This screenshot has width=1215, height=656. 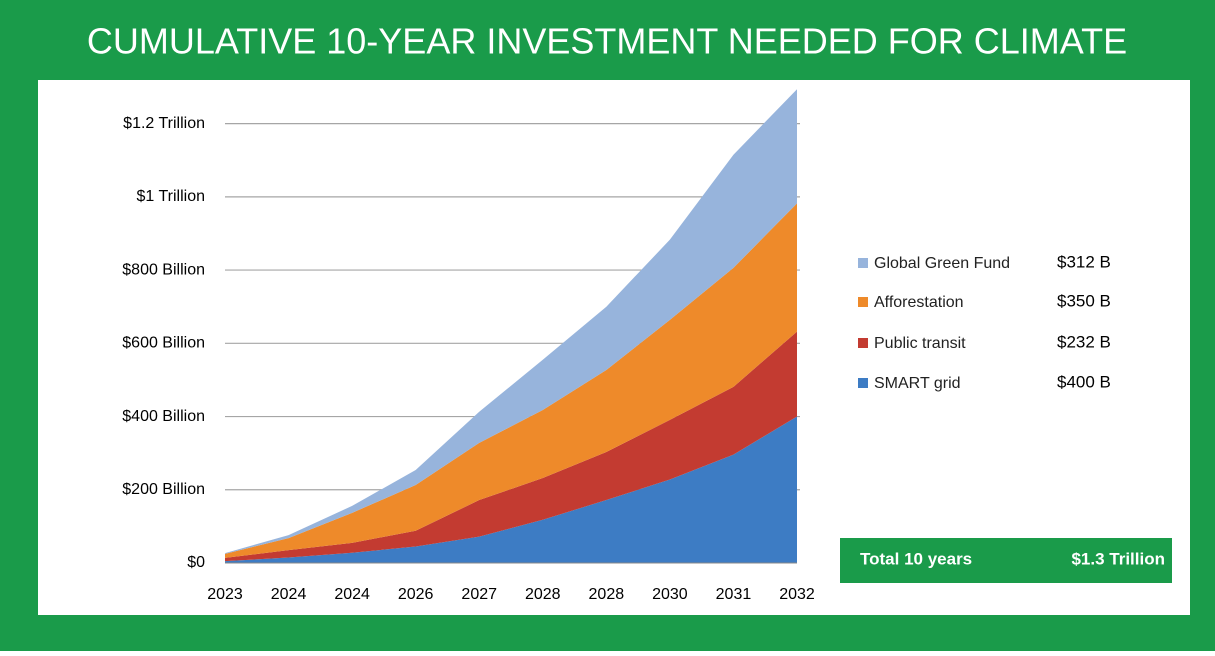 I want to click on x-tick-label: 2032, so click(x=797, y=594).